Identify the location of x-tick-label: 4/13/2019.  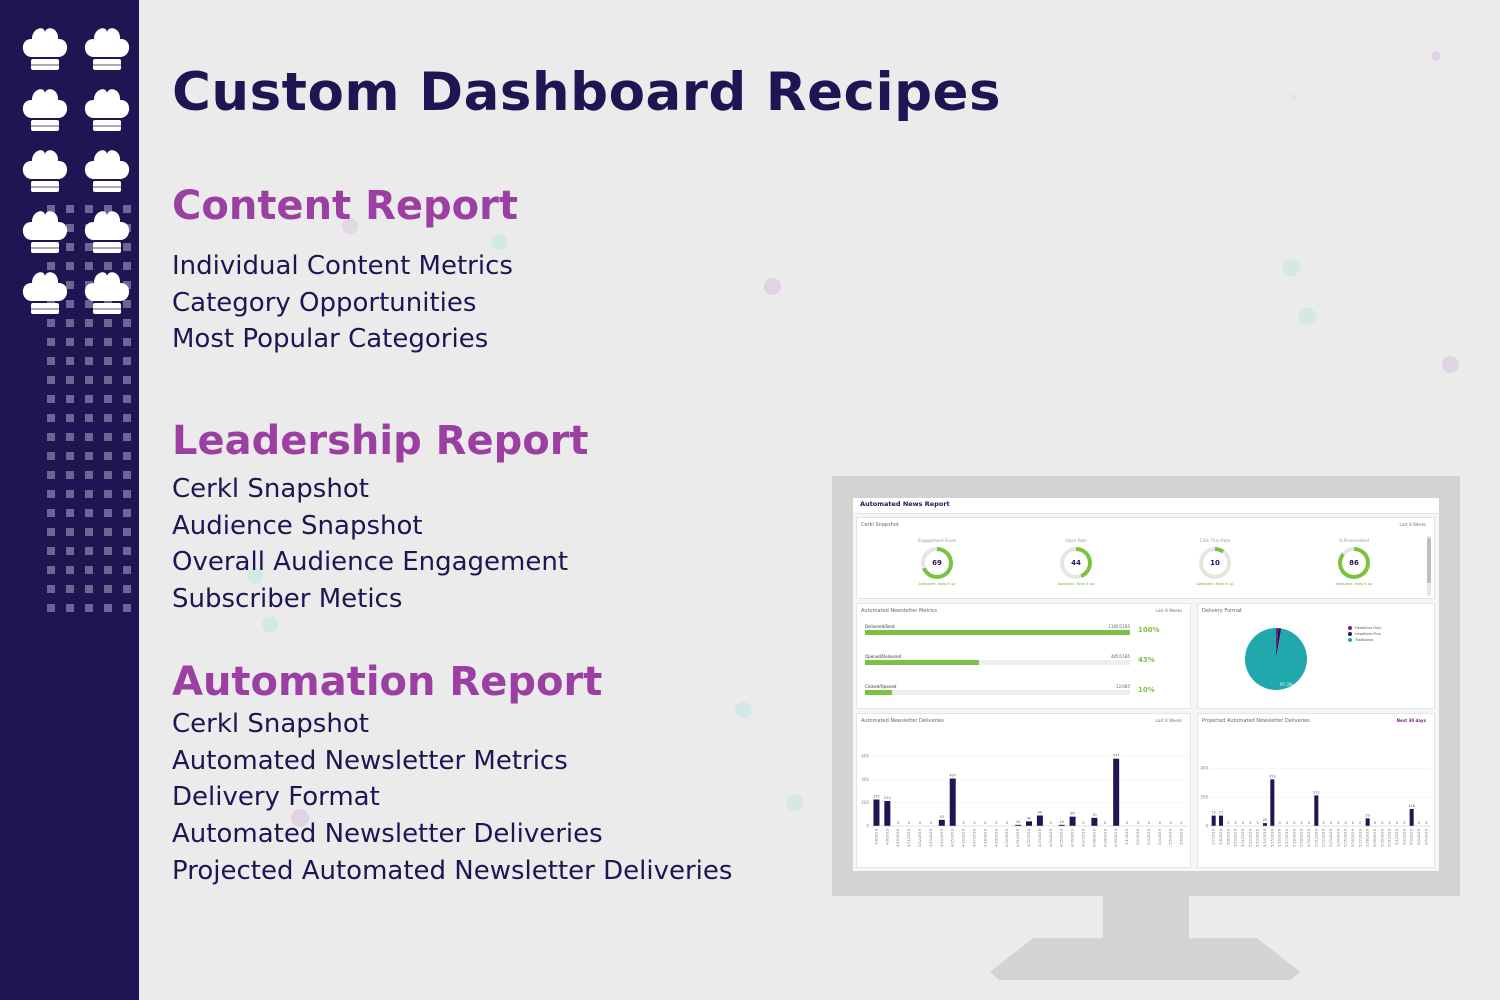
(931, 838).